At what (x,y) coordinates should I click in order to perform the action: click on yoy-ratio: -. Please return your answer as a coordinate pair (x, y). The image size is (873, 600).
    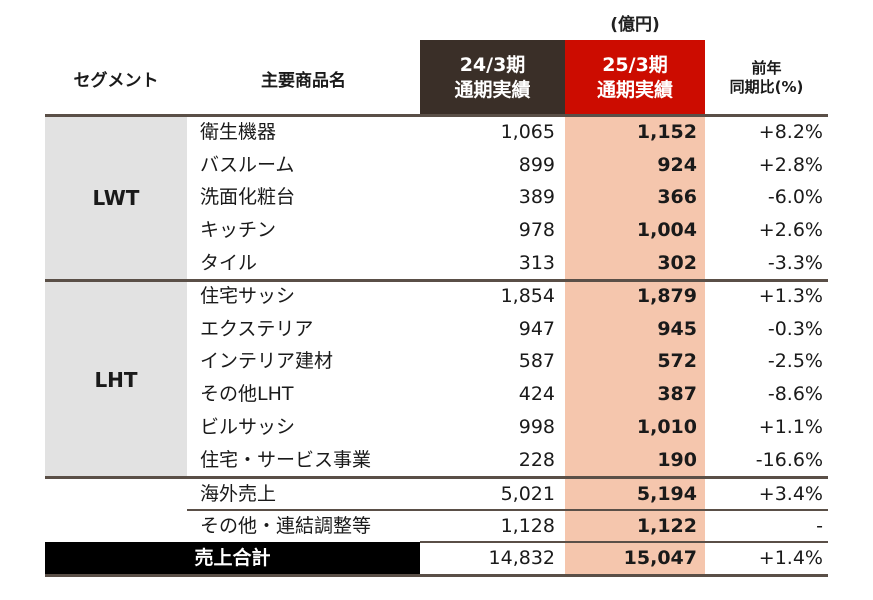
    Looking at the image, I should click on (819, 526).